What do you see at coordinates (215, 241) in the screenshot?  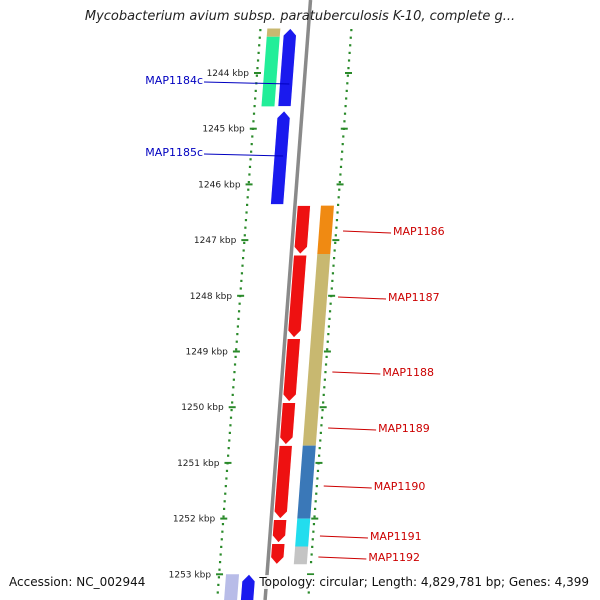 I see `scale-tick-label: 1247 kbp` at bounding box center [215, 241].